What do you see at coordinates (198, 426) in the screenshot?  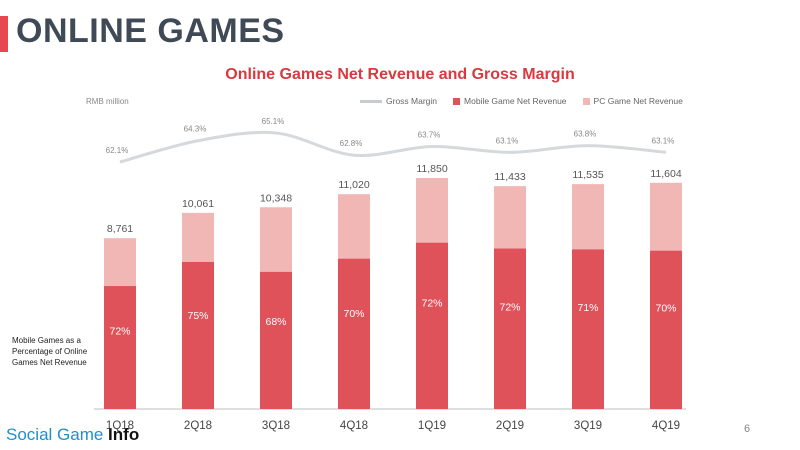 I see `x-tick-label: 2Q18` at bounding box center [198, 426].